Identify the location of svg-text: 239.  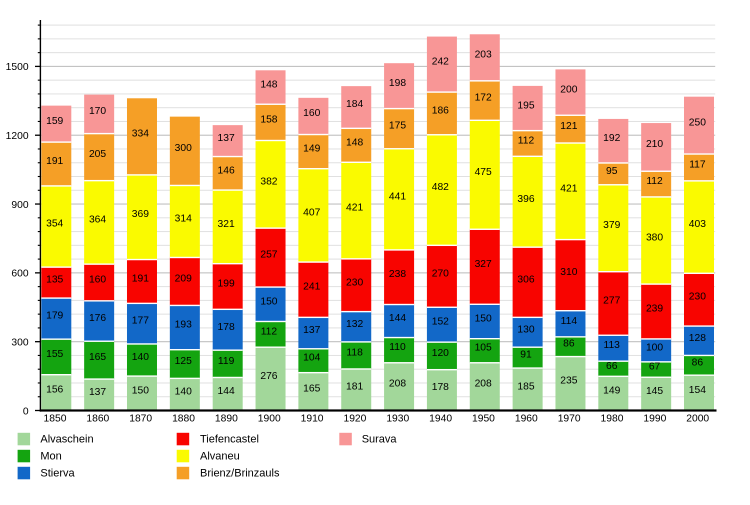
(654, 309).